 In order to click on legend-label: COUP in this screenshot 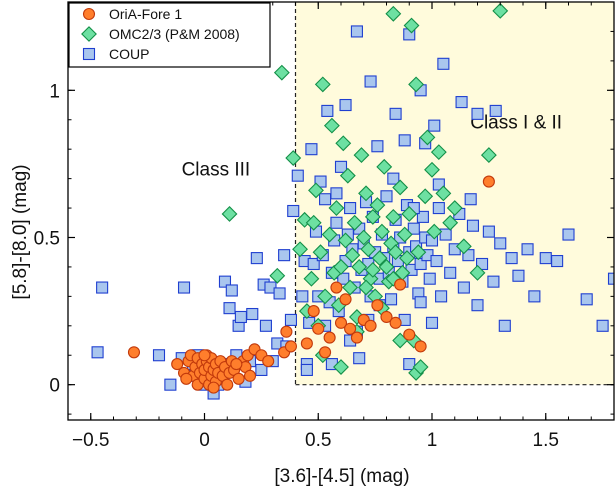, I will do `click(129, 54)`.